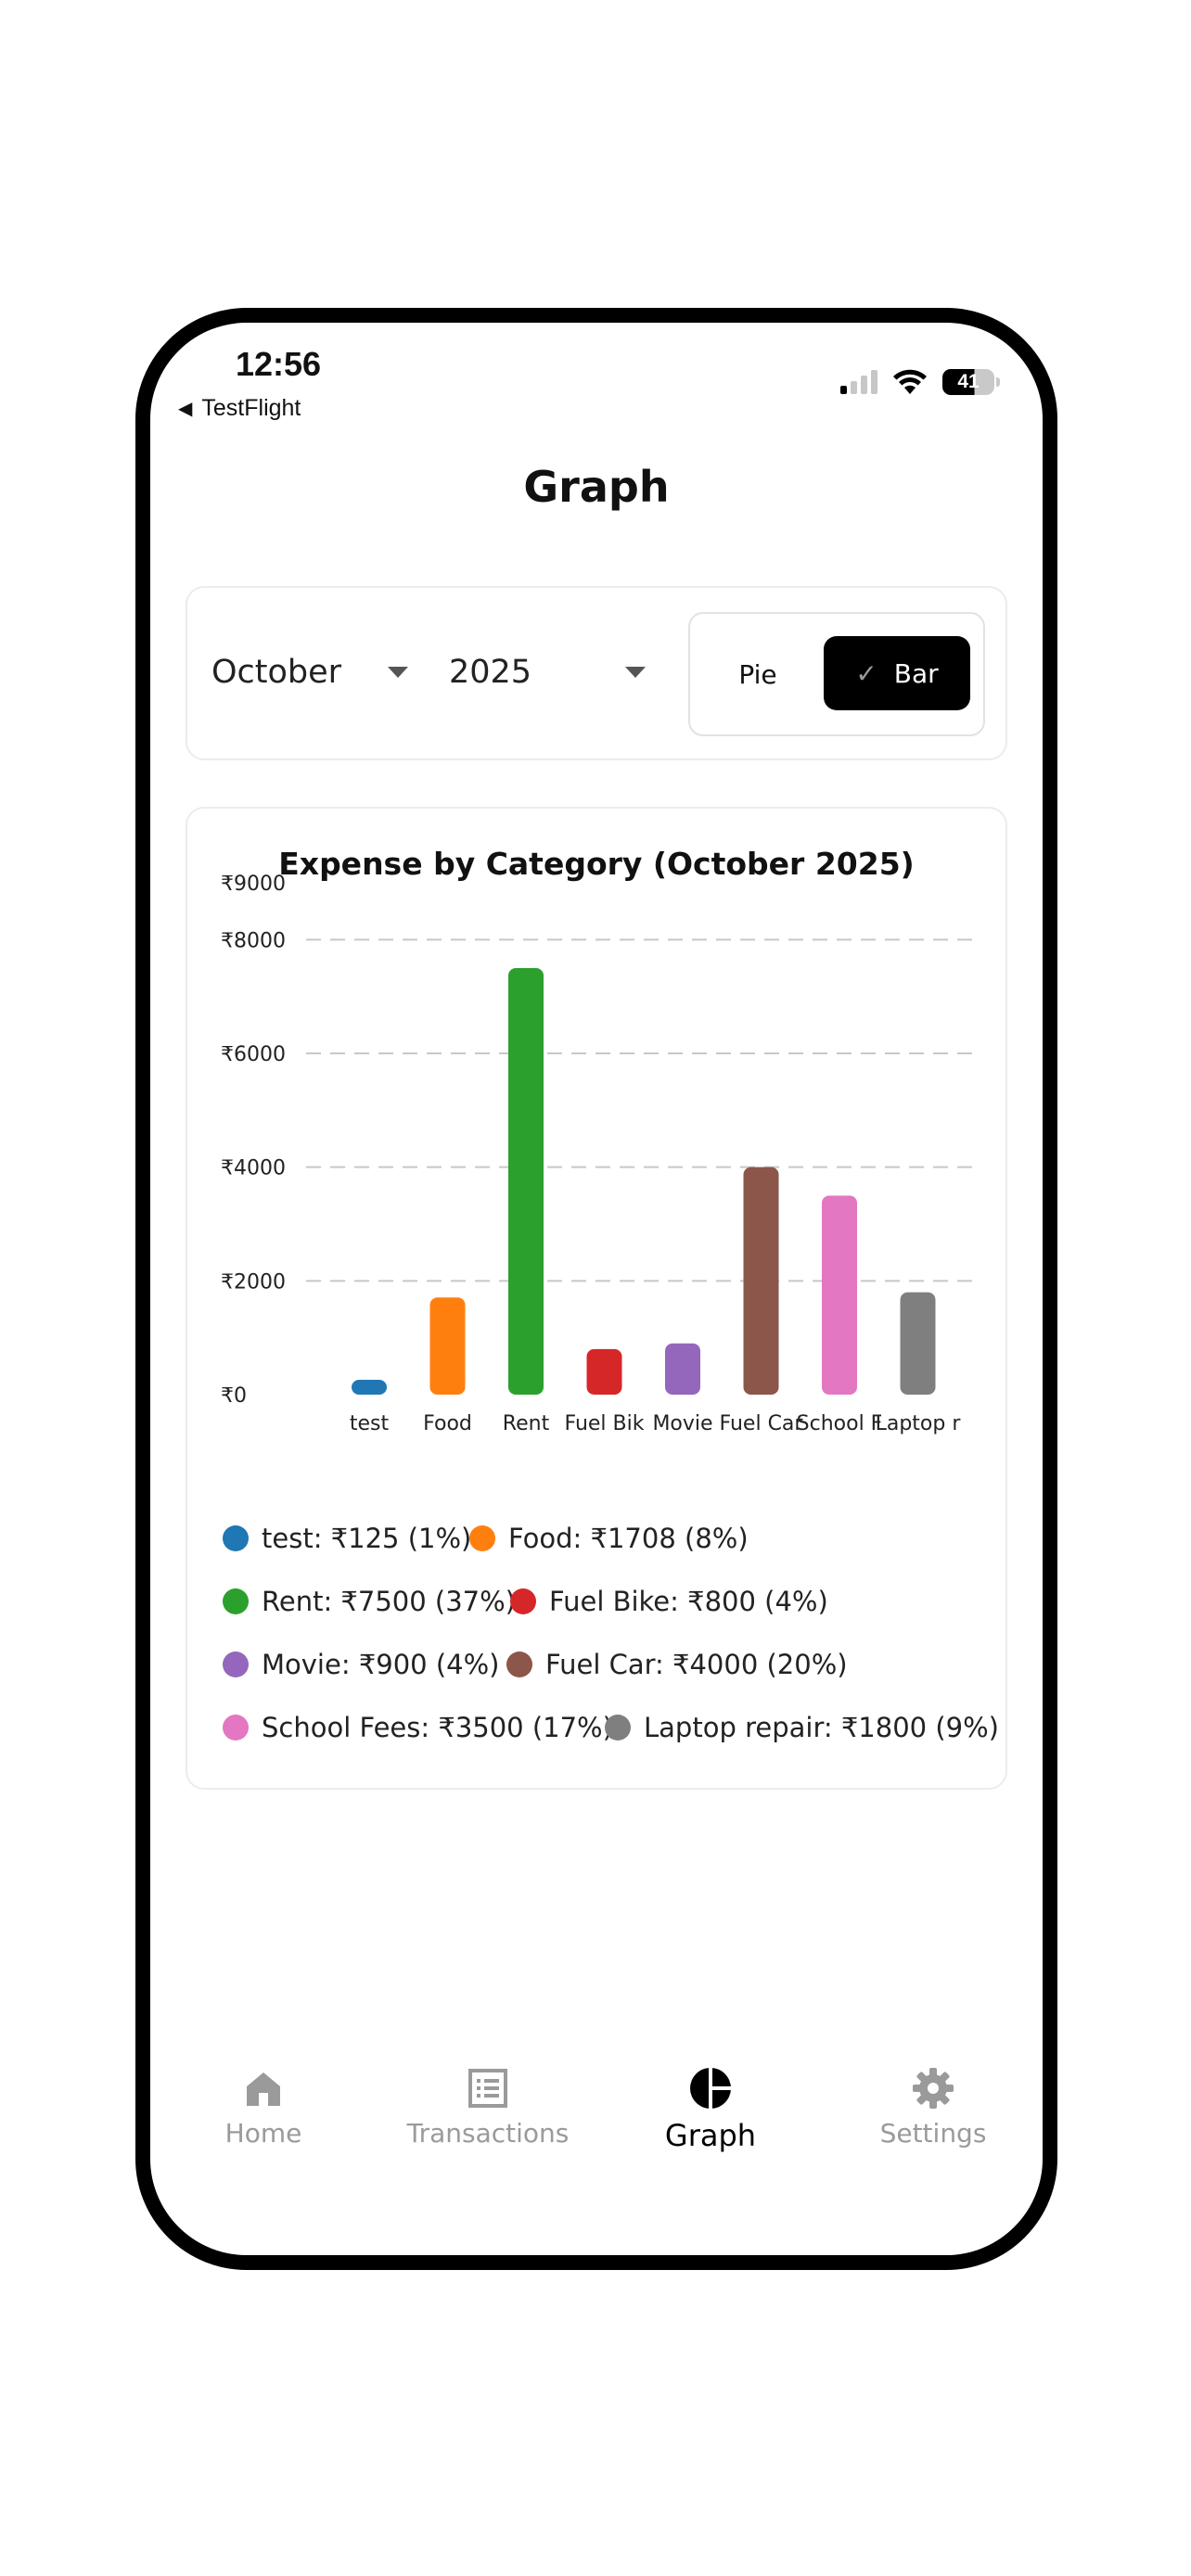 The height and width of the screenshot is (2576, 1191). Describe the element at coordinates (437, 1727) in the screenshot. I see `legend-label: School Fees: ₹3500 (17%)` at that location.